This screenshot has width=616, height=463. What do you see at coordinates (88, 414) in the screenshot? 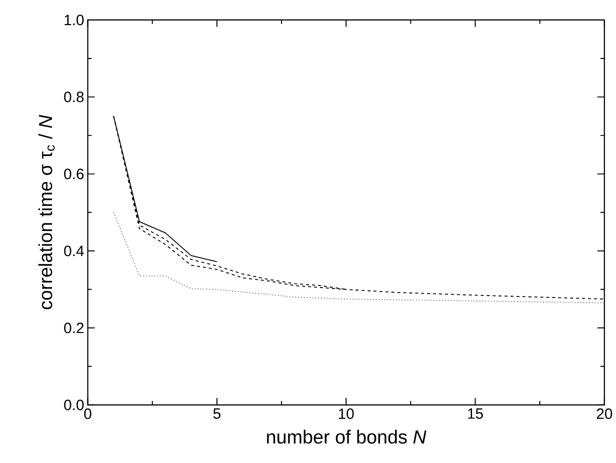
I see `x-tick-label: 0` at bounding box center [88, 414].